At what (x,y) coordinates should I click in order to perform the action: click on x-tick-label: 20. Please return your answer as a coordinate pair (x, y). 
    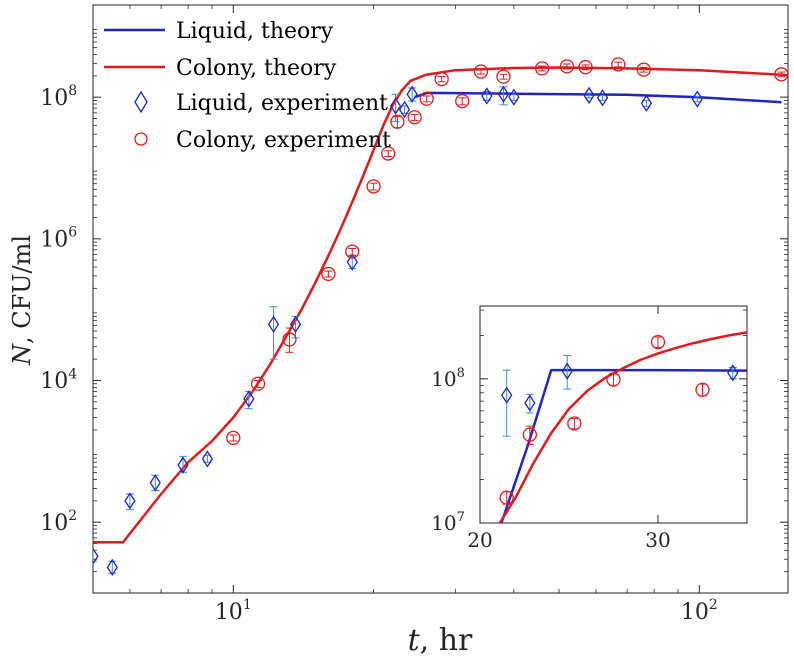
    Looking at the image, I should click on (479, 540).